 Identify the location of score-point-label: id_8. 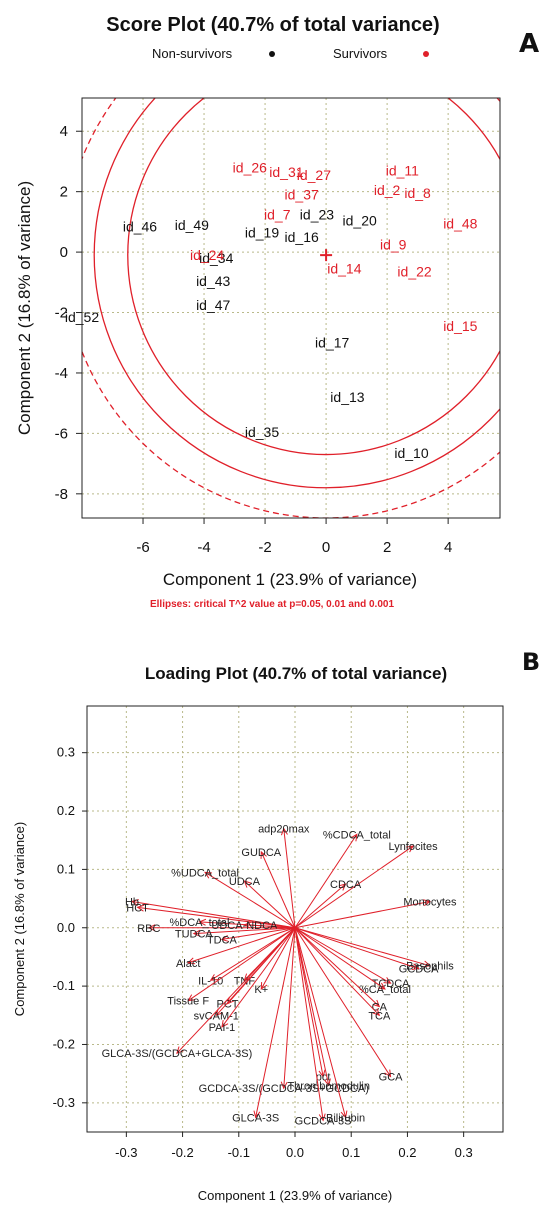
(417, 193).